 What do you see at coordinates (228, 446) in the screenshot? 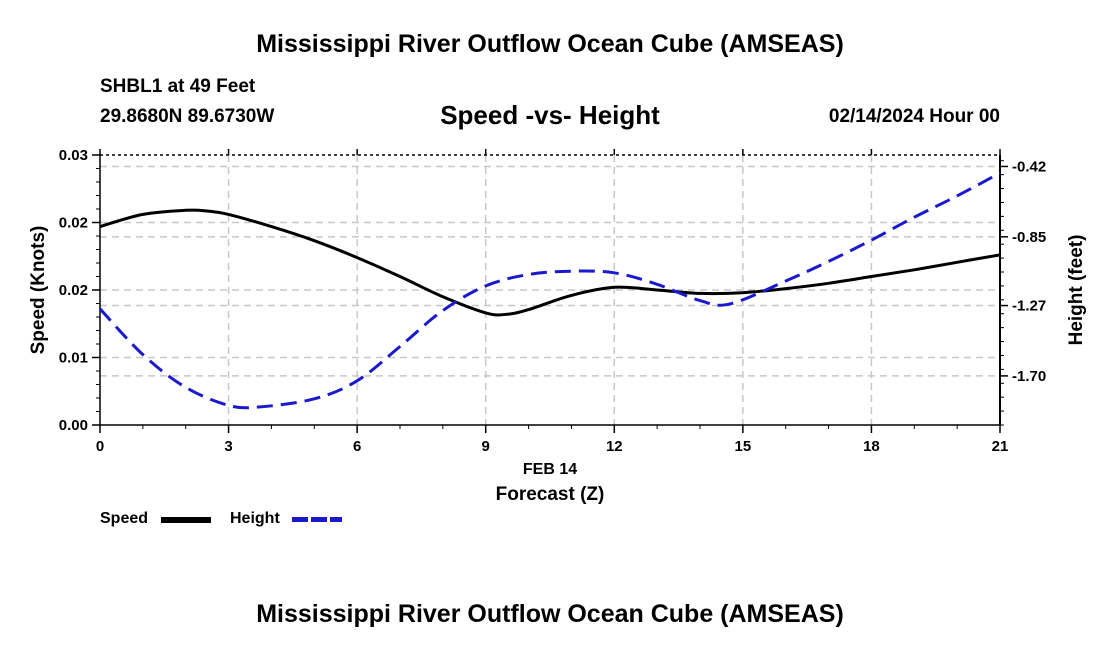
I see `x-tick-label: 3` at bounding box center [228, 446].